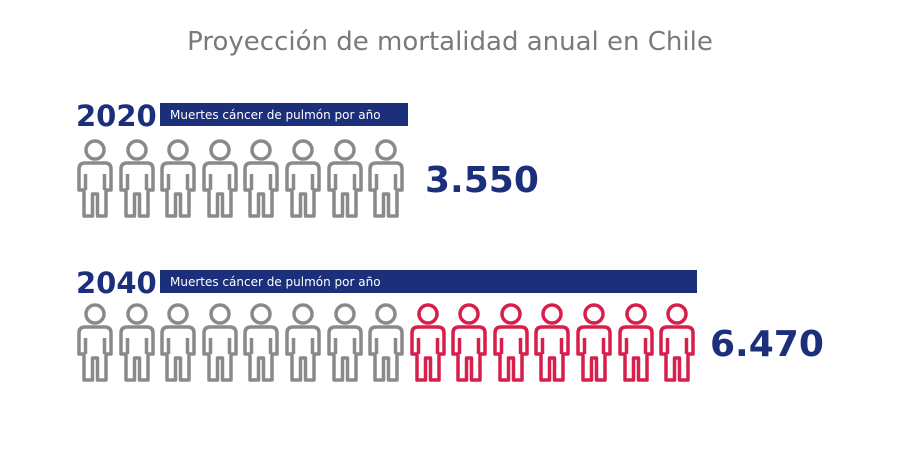 The image size is (900, 454). I want to click on value: 6.470, so click(767, 344).